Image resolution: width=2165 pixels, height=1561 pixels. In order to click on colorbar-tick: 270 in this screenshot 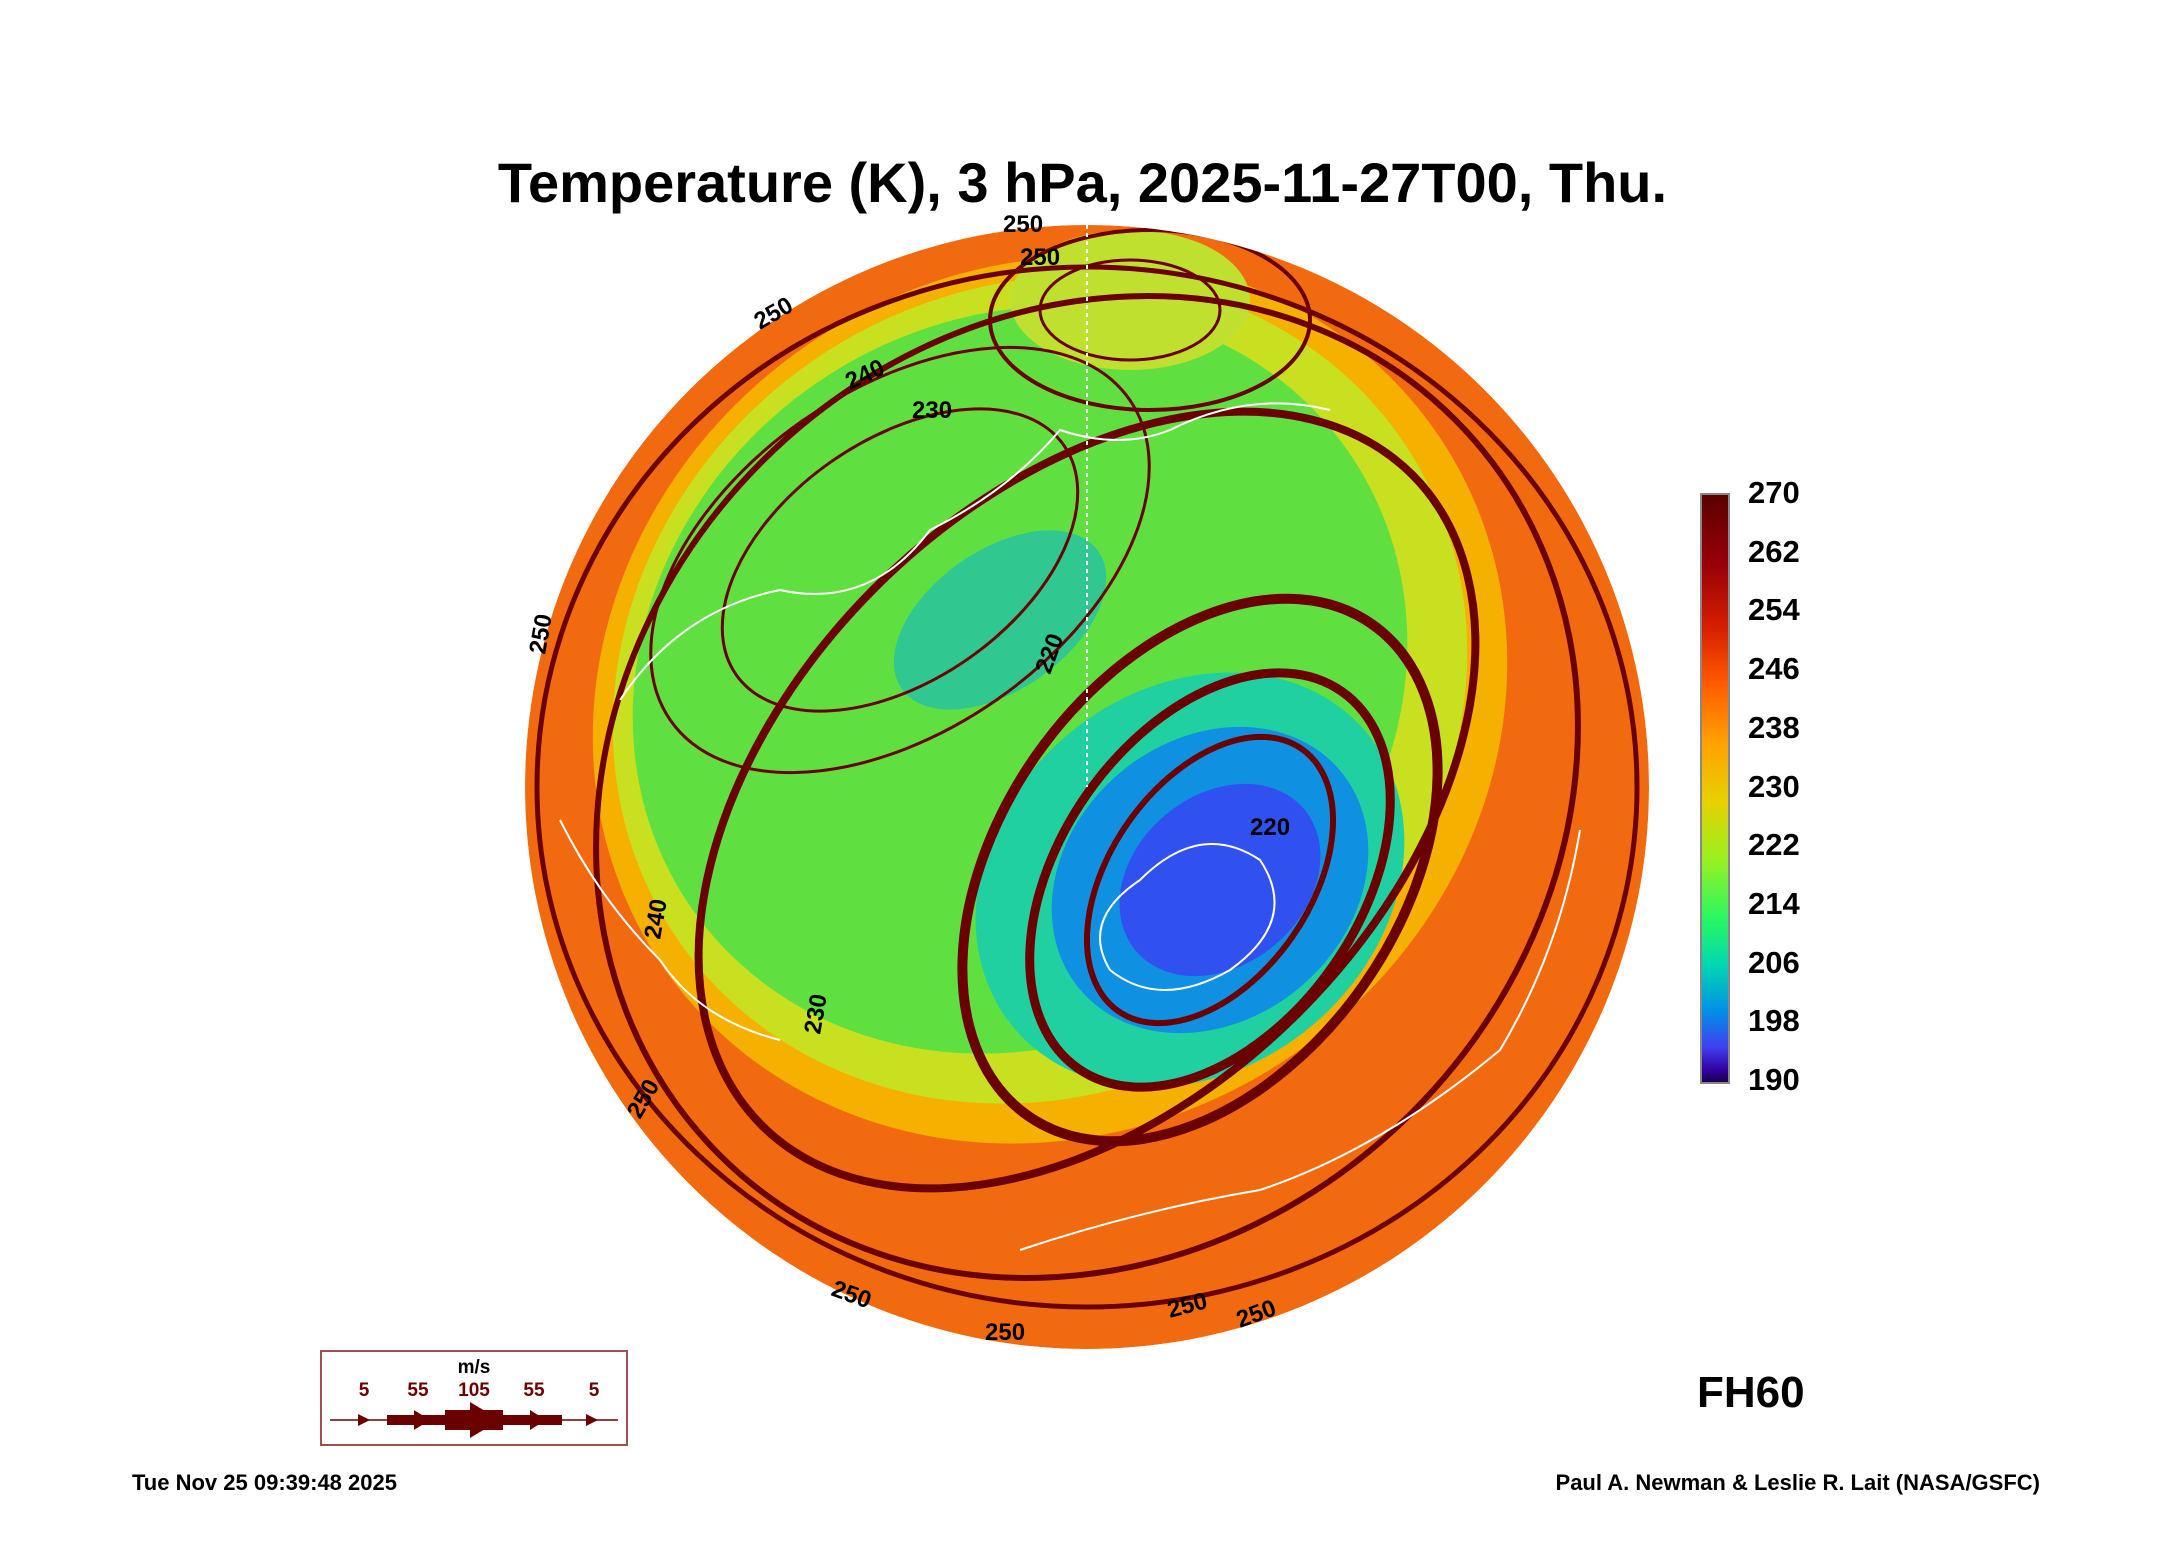, I will do `click(1774, 492)`.